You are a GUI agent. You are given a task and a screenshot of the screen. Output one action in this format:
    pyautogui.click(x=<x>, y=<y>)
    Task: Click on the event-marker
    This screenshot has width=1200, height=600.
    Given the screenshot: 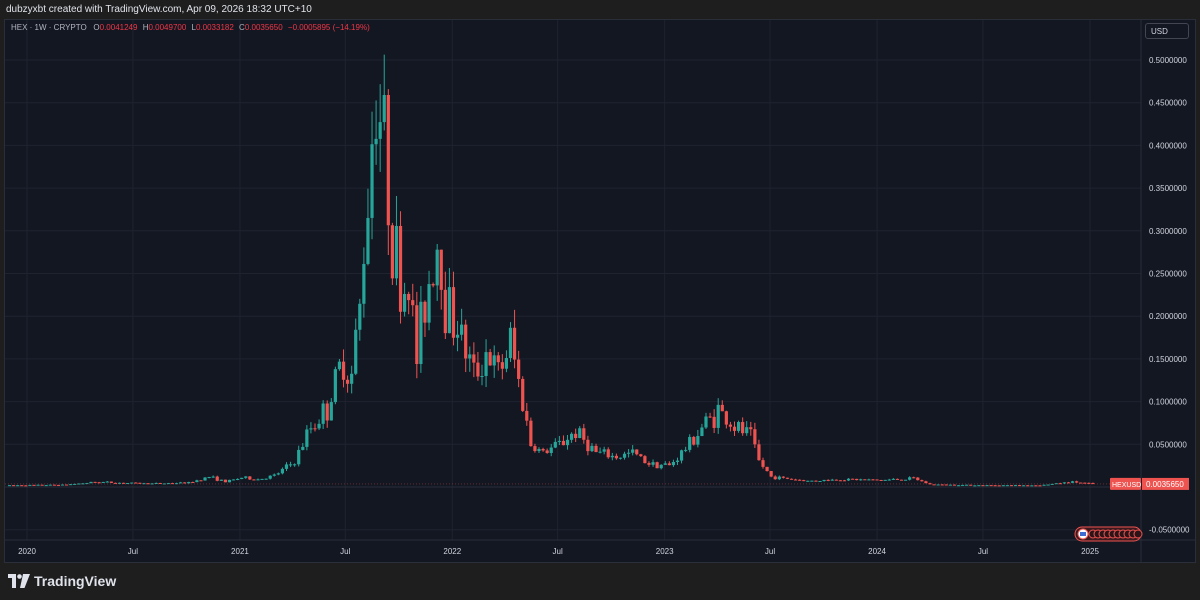 What is the action you would take?
    pyautogui.click(x=1138, y=534)
    